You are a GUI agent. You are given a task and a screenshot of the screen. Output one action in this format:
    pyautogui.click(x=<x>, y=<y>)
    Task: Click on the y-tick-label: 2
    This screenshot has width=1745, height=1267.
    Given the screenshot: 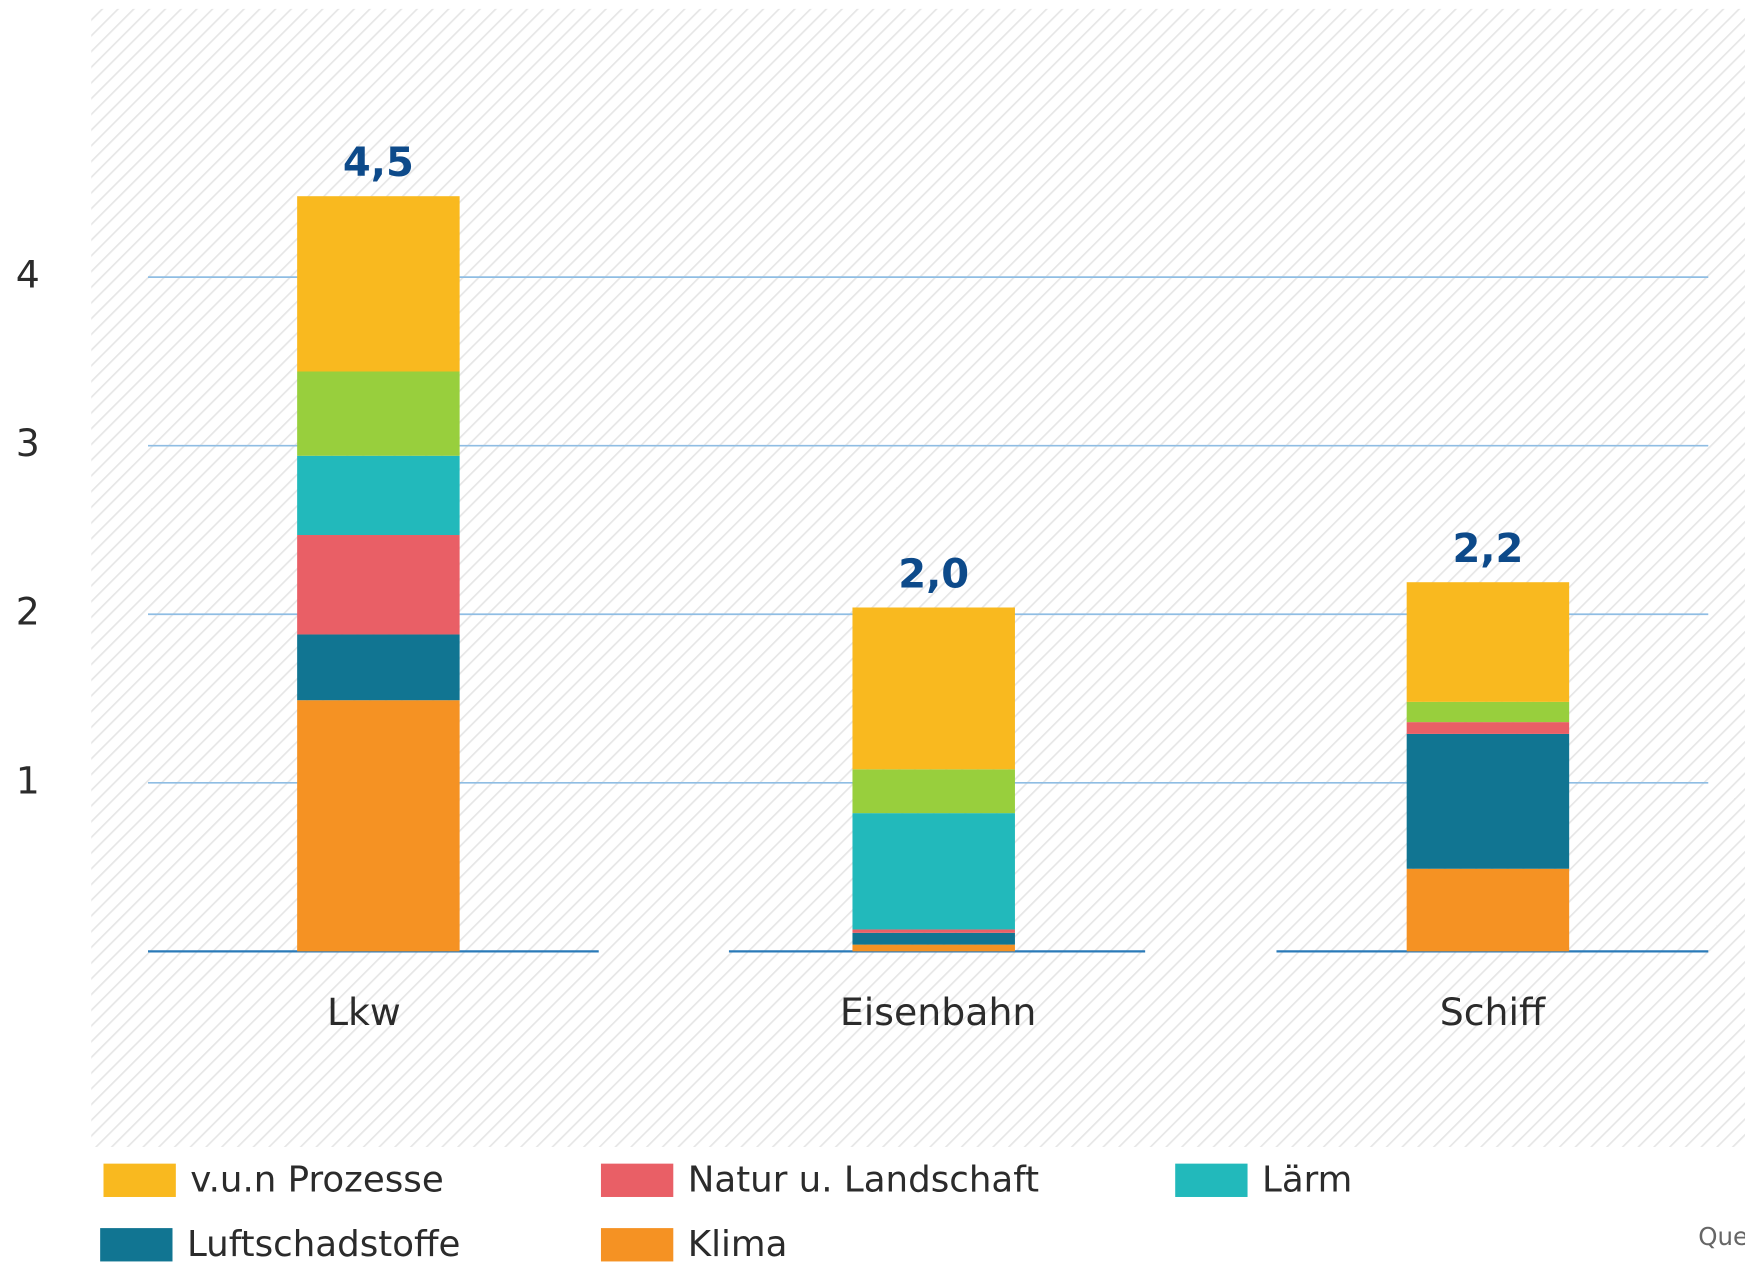 What is the action you would take?
    pyautogui.click(x=28, y=612)
    